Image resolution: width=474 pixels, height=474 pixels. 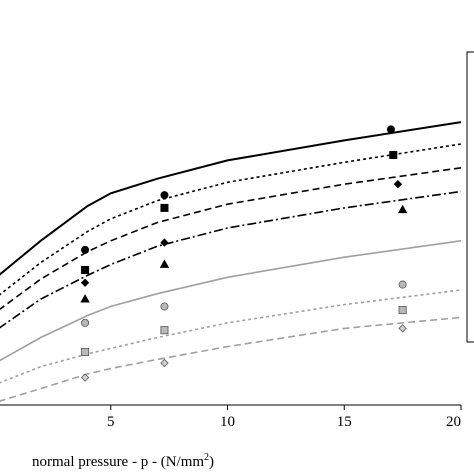 I want to click on x-tick-label-20: 20, so click(x=453, y=422).